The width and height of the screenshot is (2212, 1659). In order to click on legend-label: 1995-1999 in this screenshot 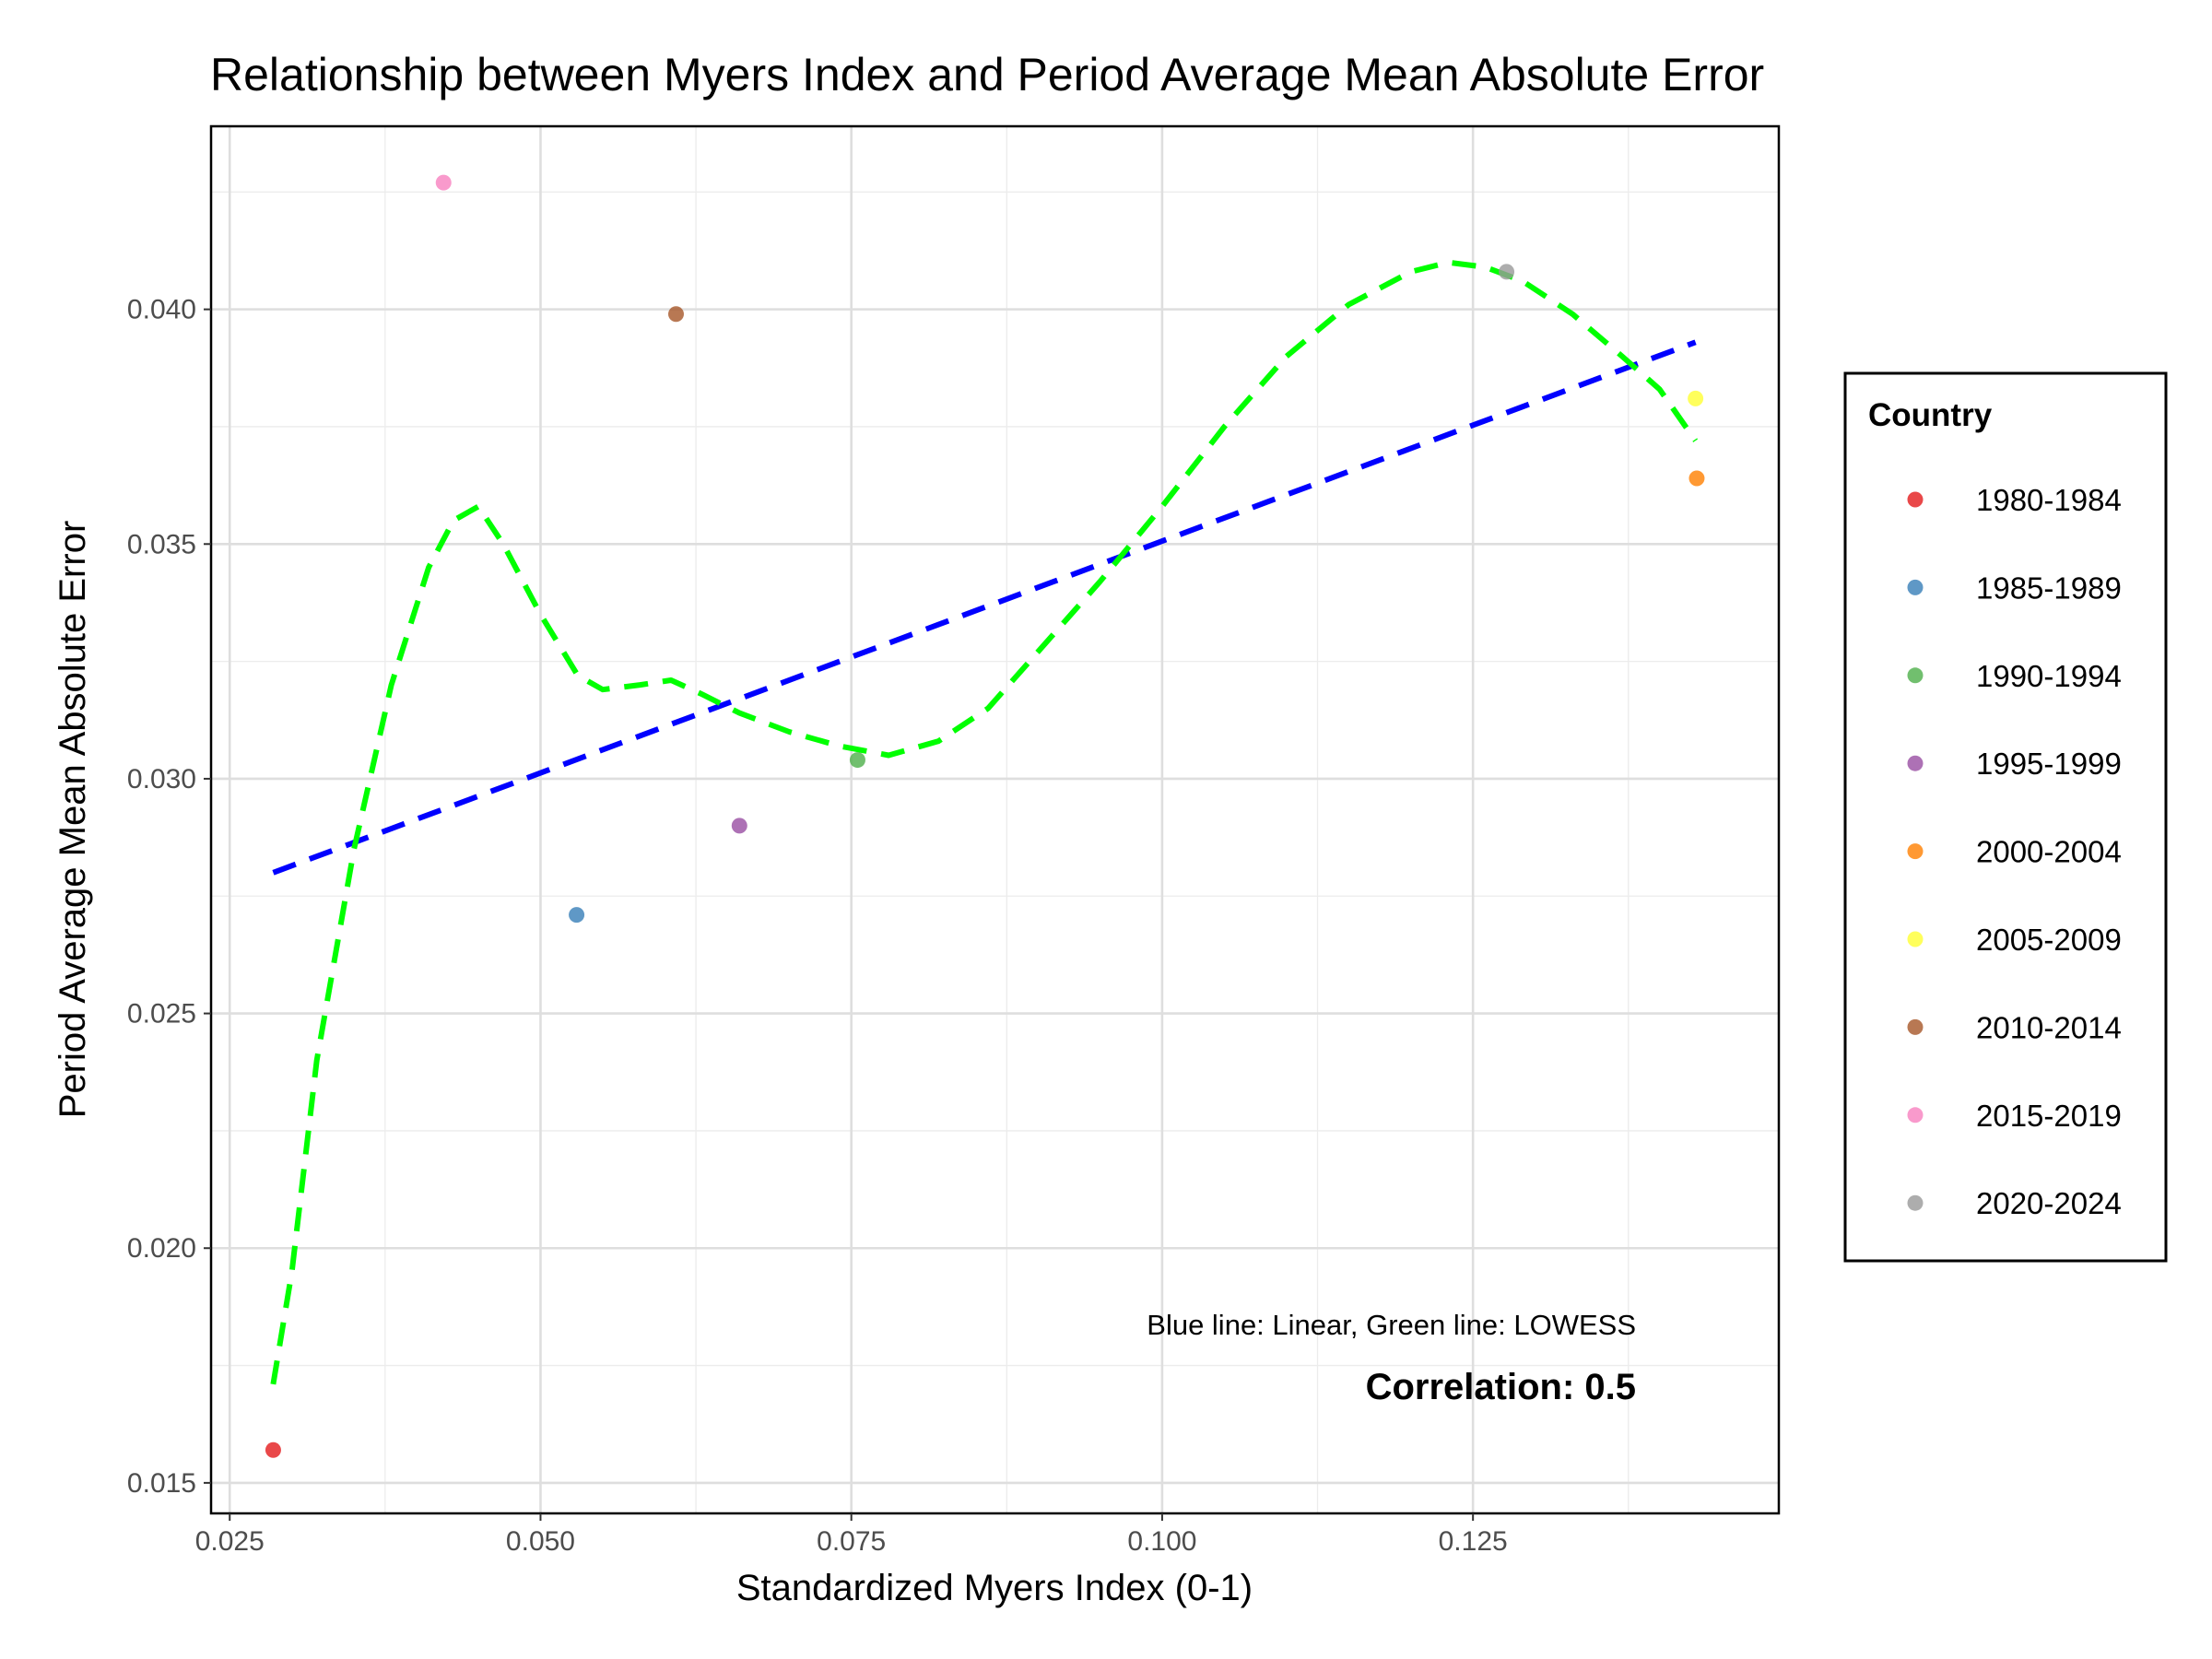, I will do `click(2049, 764)`.